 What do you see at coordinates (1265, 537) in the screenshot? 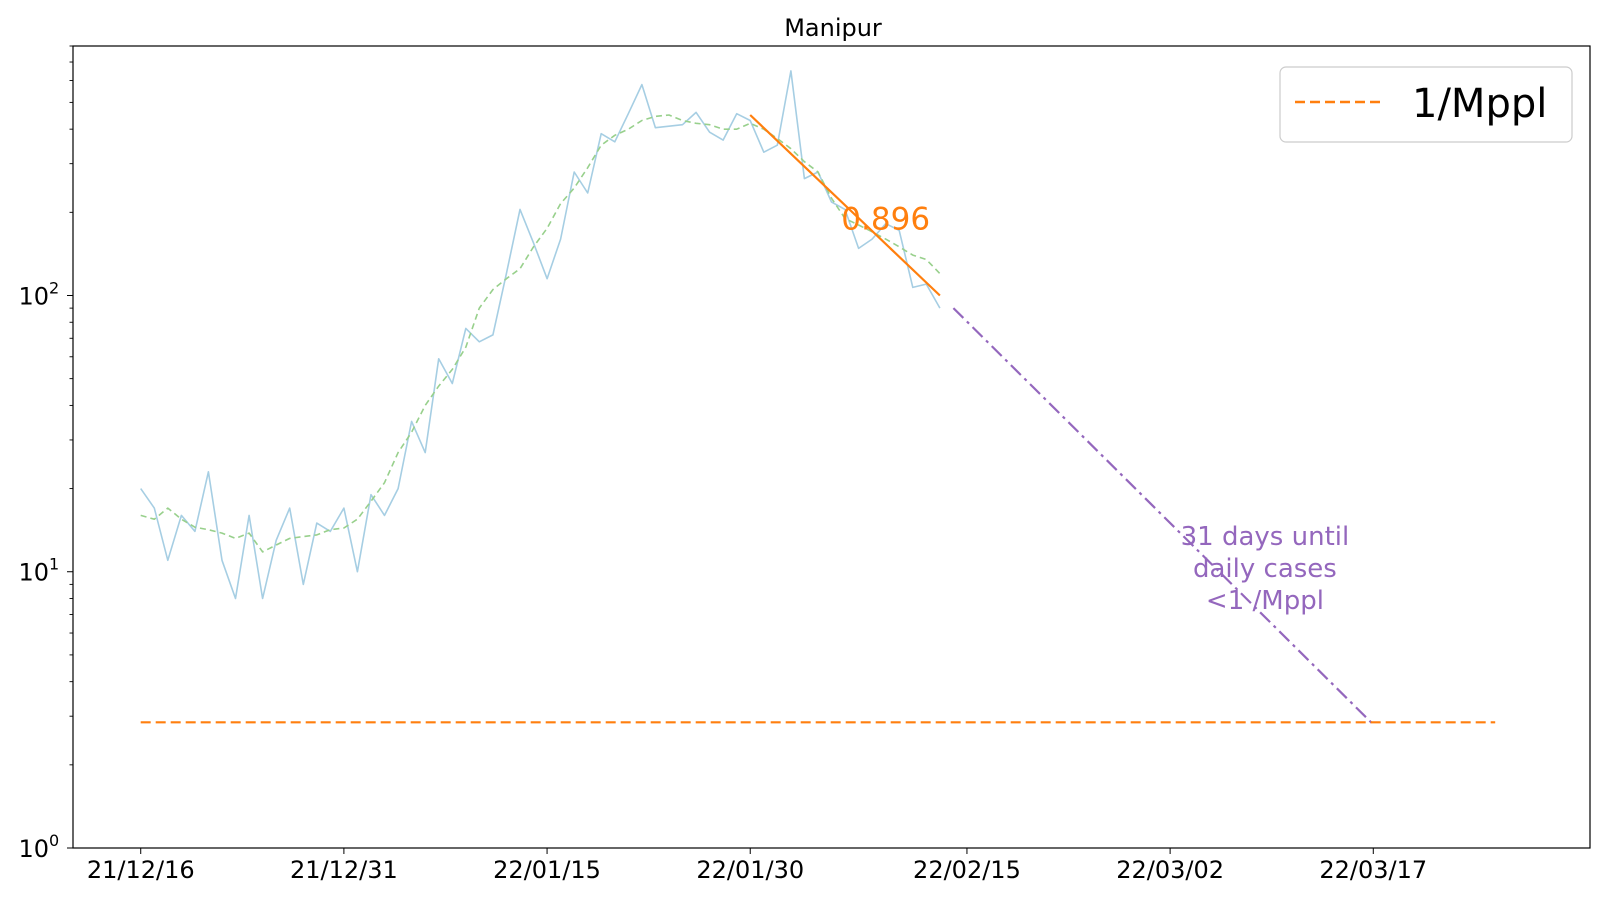
I see `annotation-line-0: 31 days until` at bounding box center [1265, 537].